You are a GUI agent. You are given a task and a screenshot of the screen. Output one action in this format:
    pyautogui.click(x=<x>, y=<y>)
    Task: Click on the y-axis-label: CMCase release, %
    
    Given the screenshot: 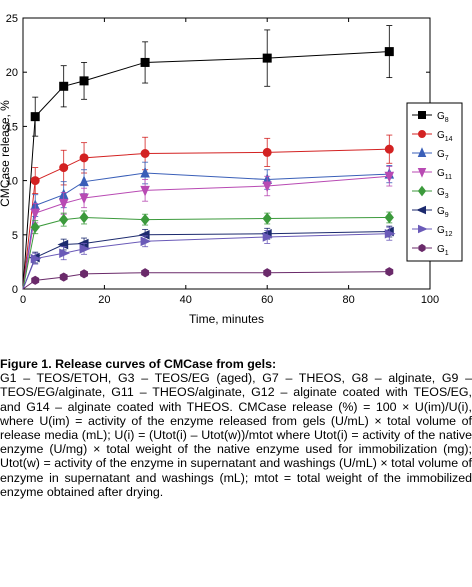 What is the action you would take?
    pyautogui.click(x=6, y=153)
    